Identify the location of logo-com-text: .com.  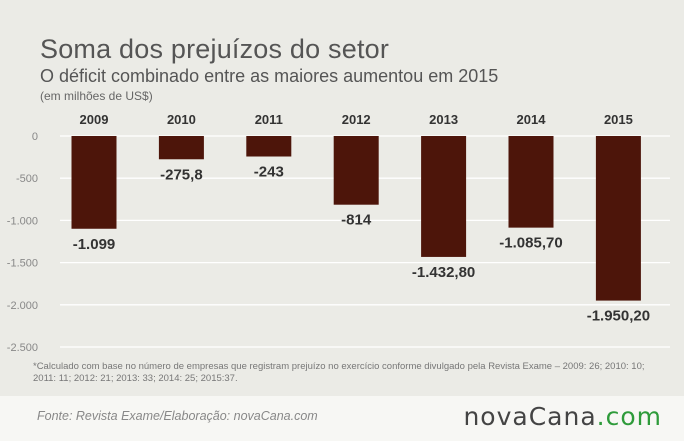
(629, 416).